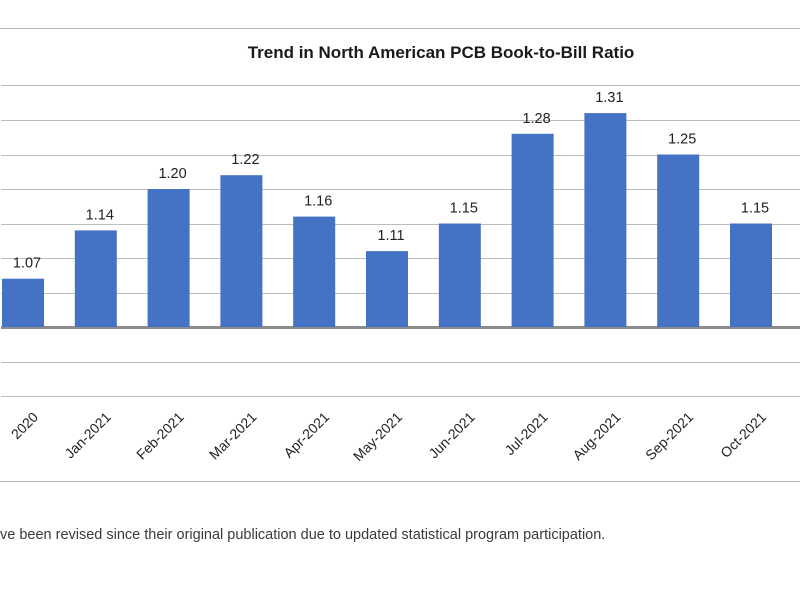  What do you see at coordinates (387, 289) in the screenshot?
I see `bar-May-2021` at bounding box center [387, 289].